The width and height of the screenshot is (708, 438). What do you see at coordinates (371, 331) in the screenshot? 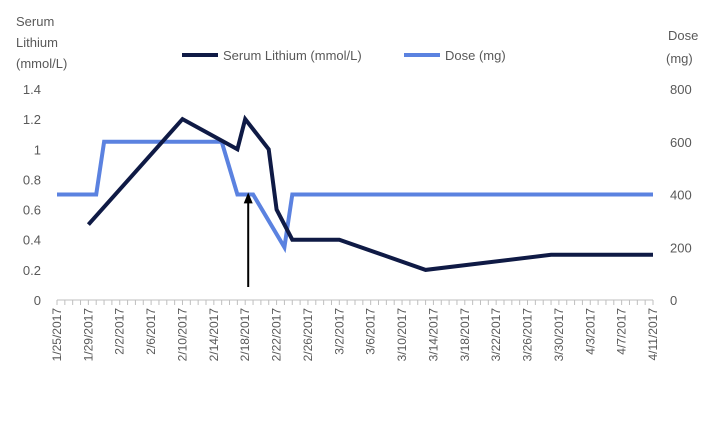
I see `x-tick-label: 3/6/2017` at bounding box center [371, 331].